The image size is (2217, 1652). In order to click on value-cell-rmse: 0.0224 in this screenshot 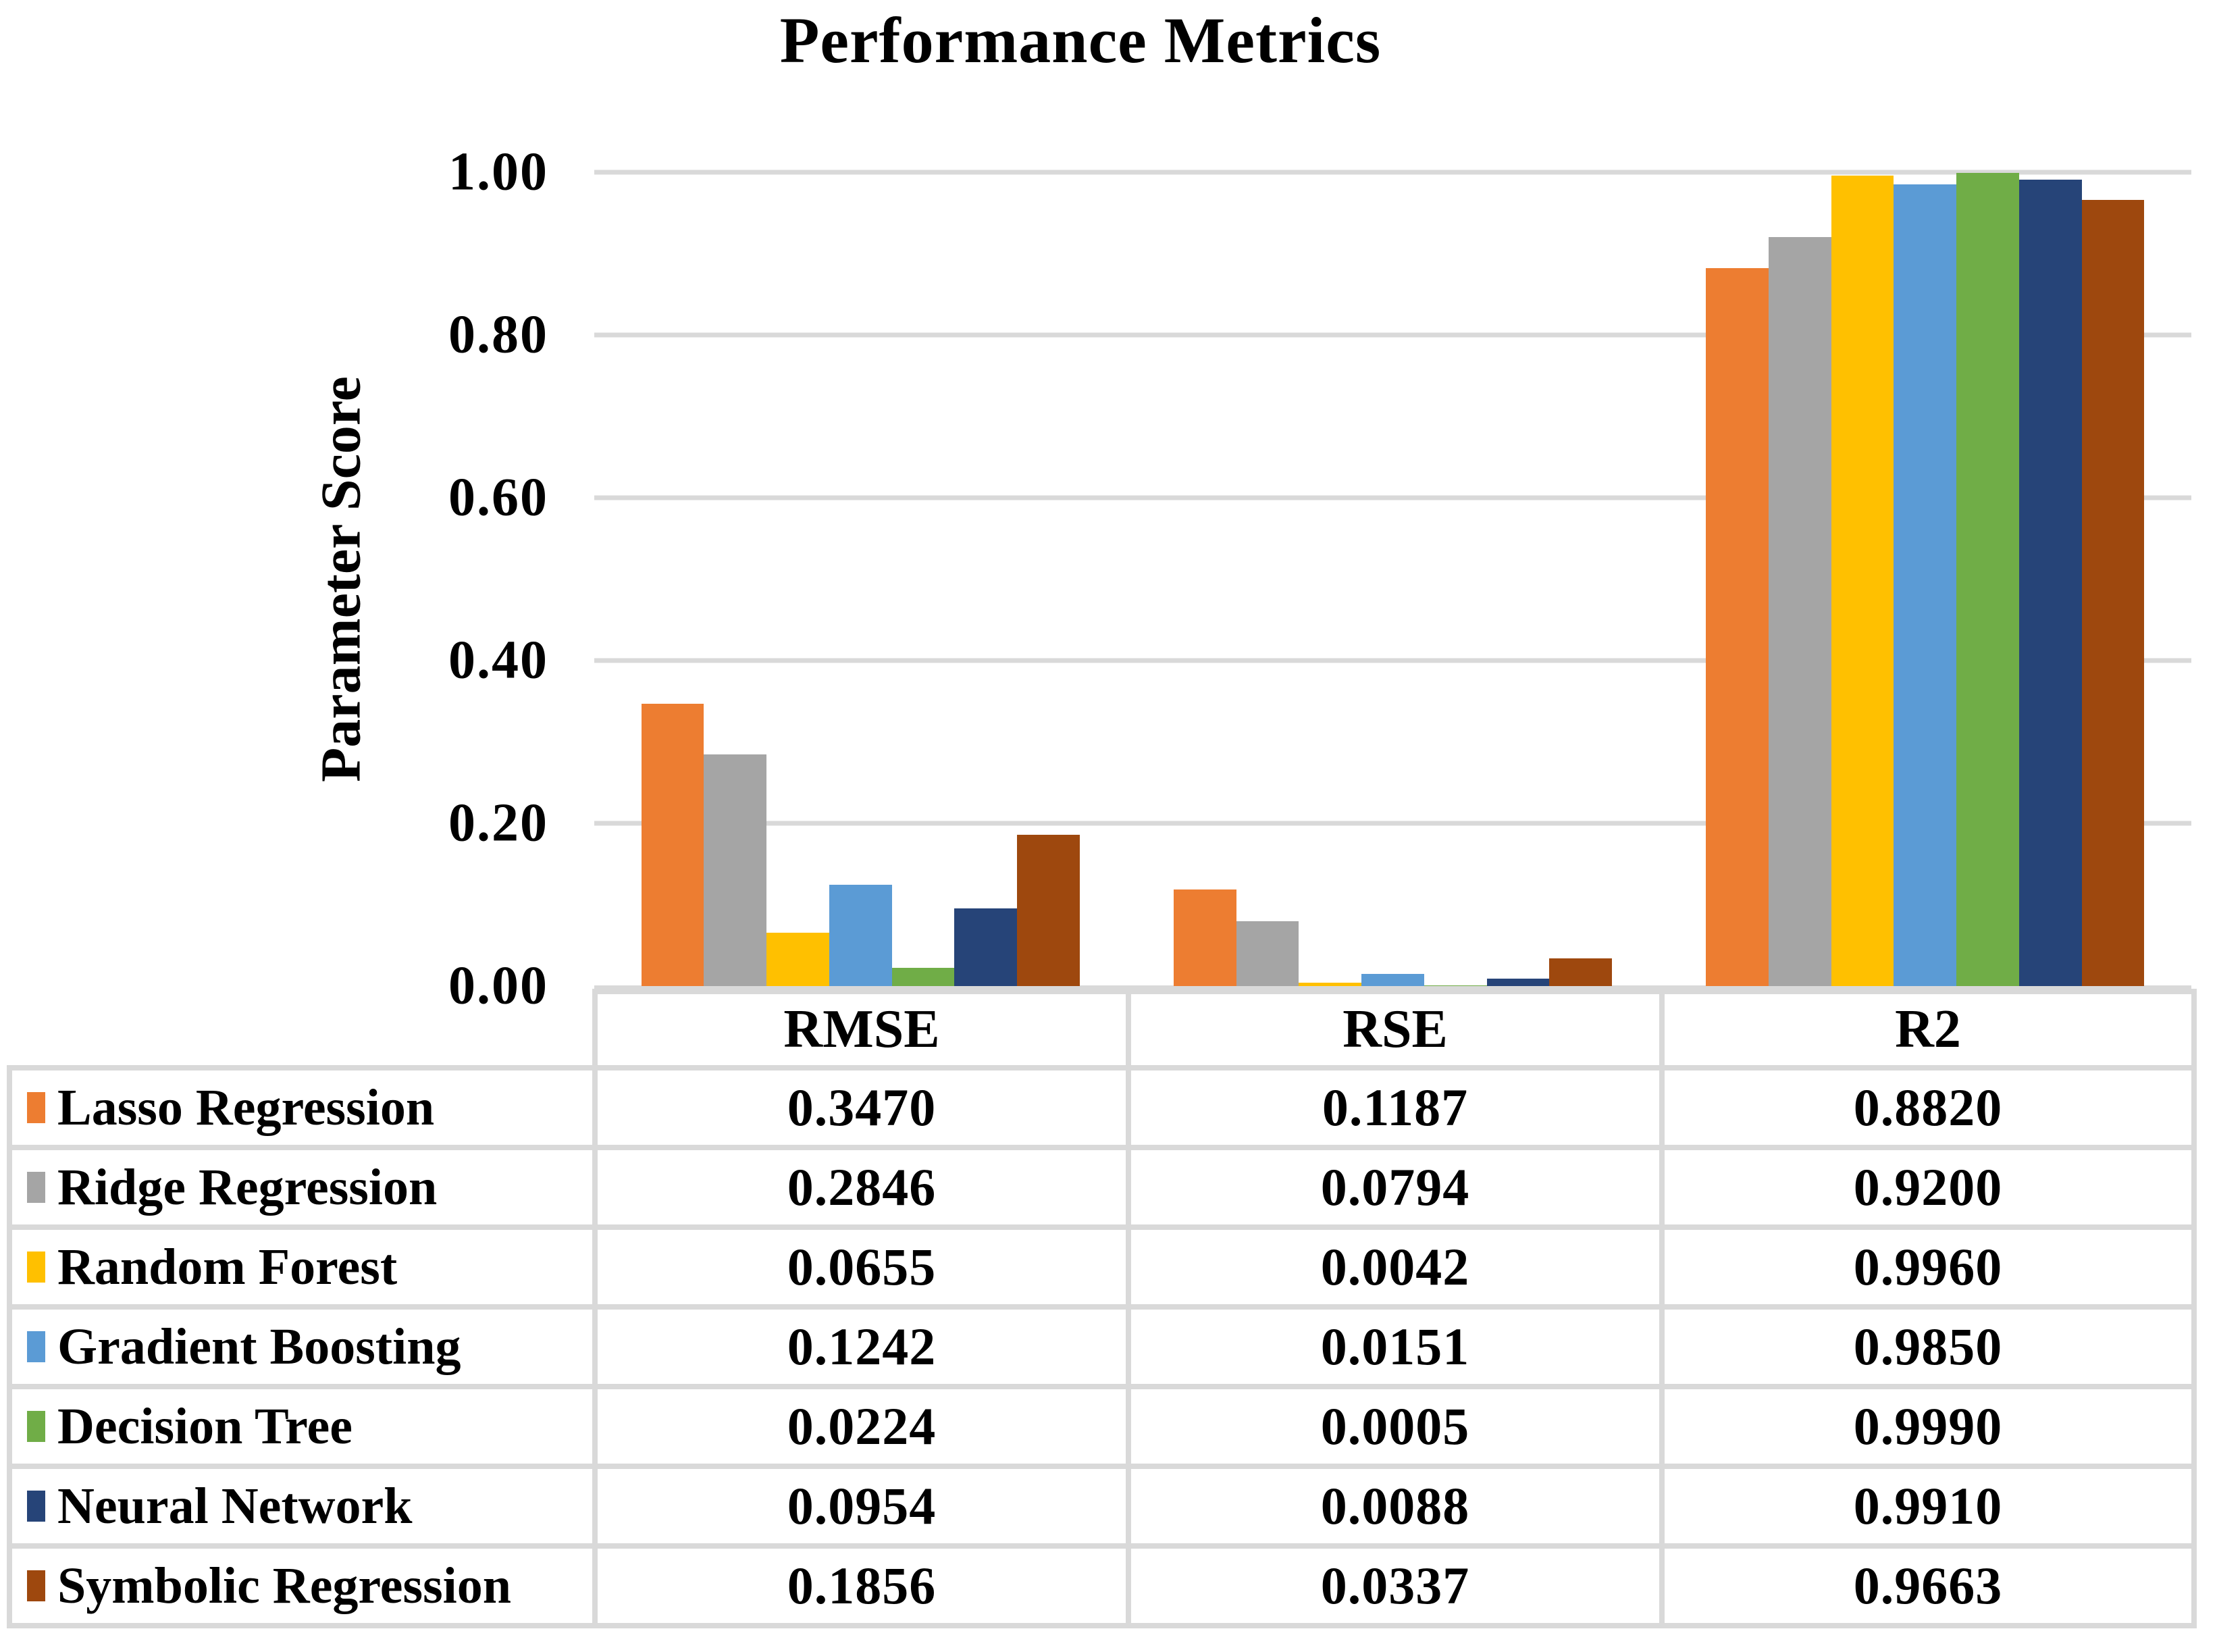, I will do `click(865, 1429)`.